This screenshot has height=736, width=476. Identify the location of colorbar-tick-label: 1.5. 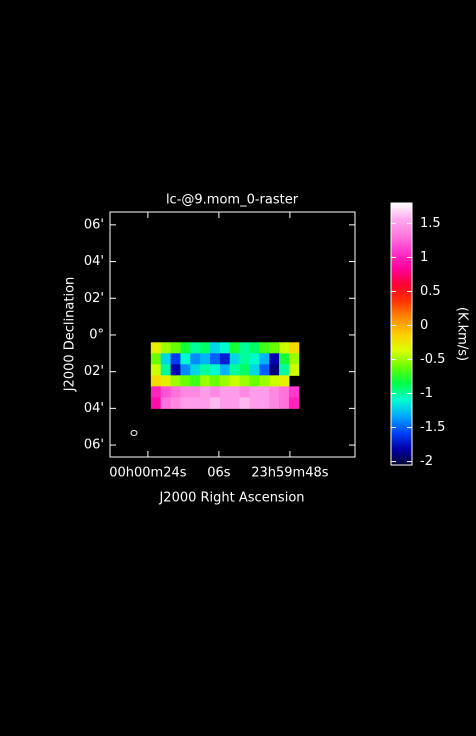
(430, 223).